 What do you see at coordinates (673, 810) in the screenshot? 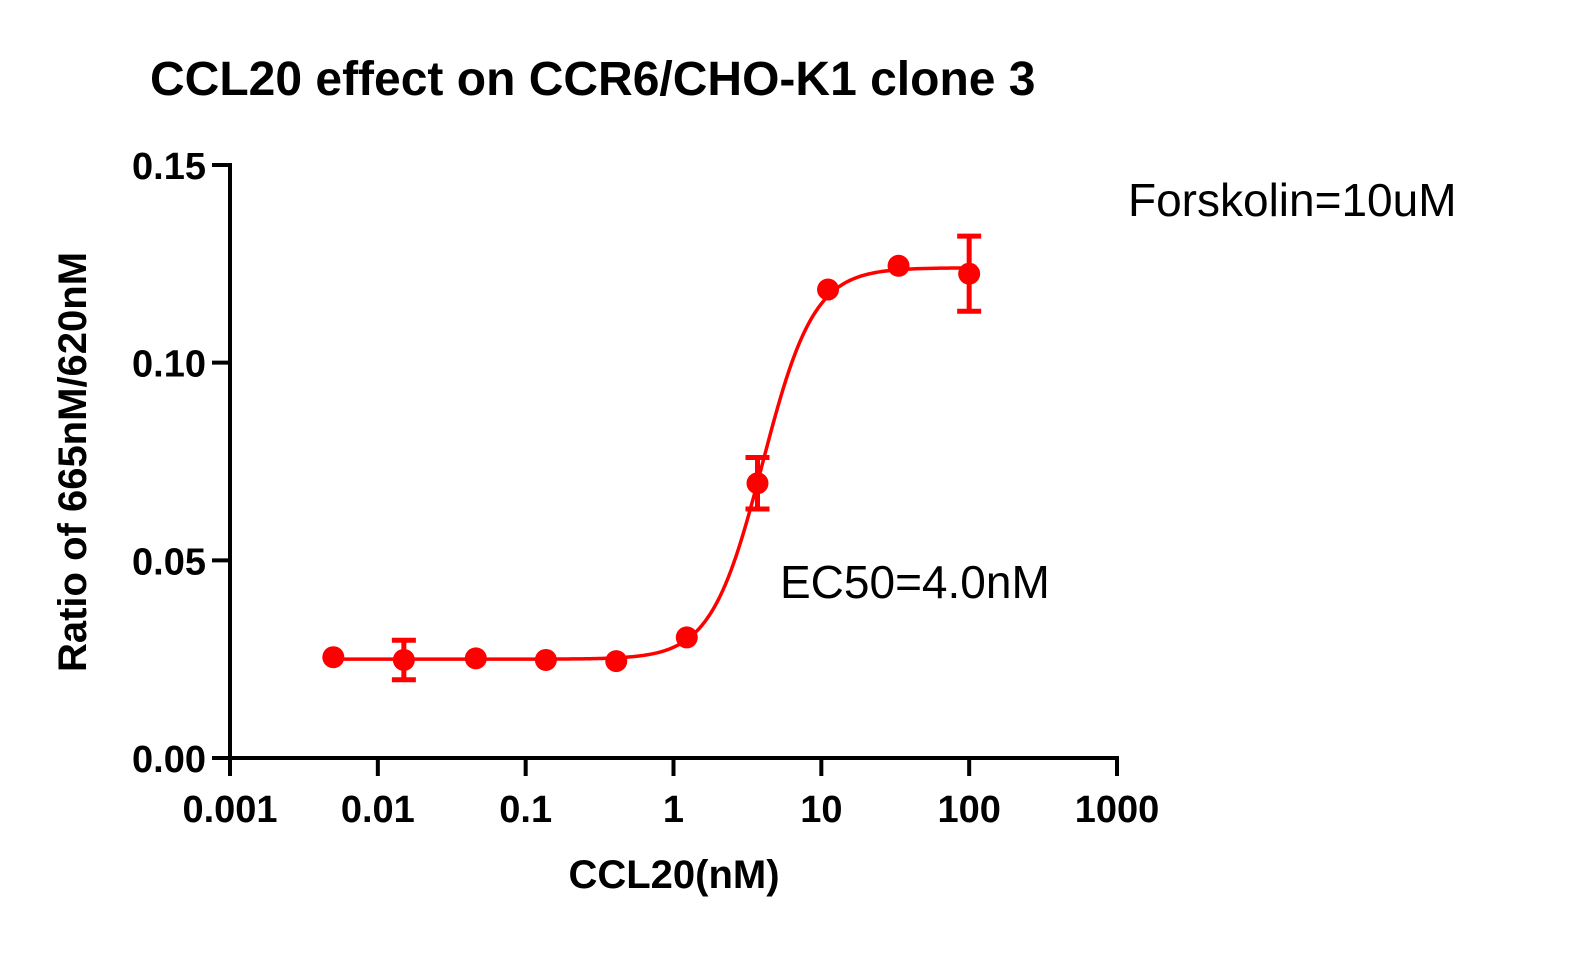
I see `x-tick-label: 1` at bounding box center [673, 810].